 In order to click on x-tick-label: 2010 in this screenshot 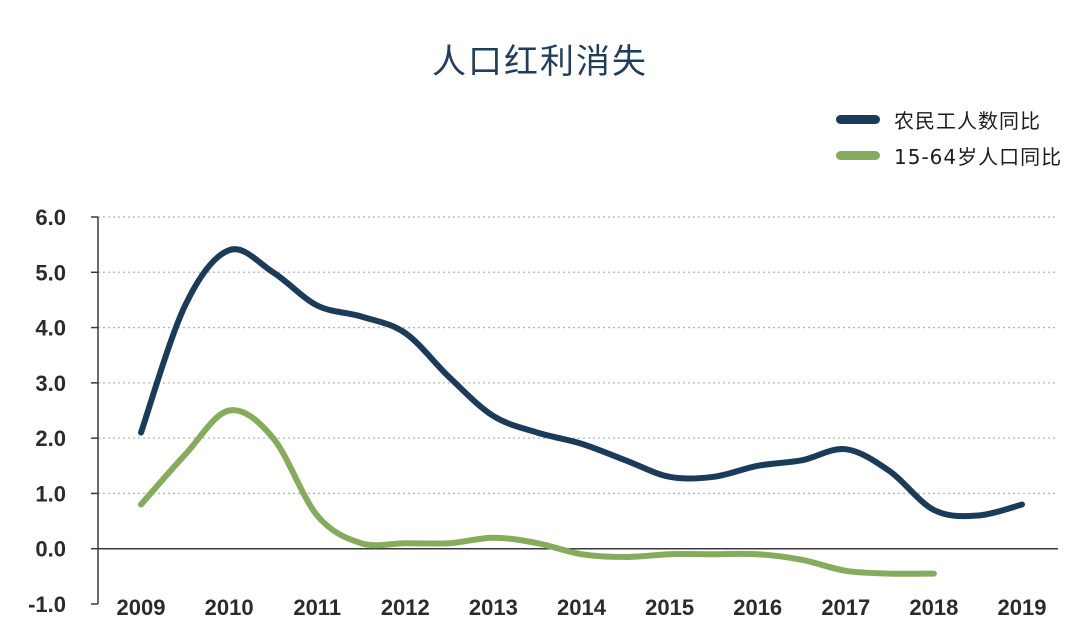, I will do `click(229, 607)`.